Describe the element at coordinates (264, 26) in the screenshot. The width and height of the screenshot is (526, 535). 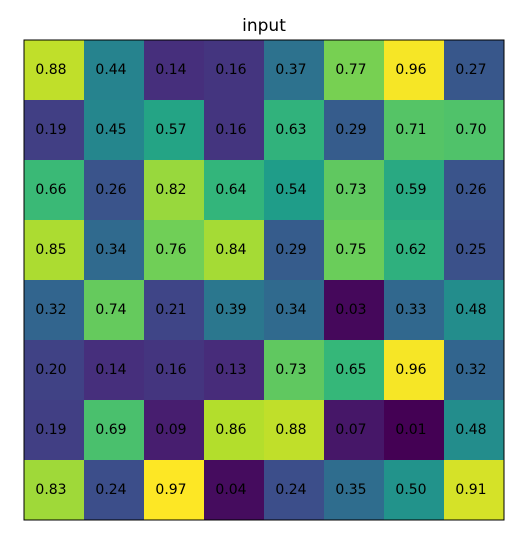
I see `chart-title: input` at that location.